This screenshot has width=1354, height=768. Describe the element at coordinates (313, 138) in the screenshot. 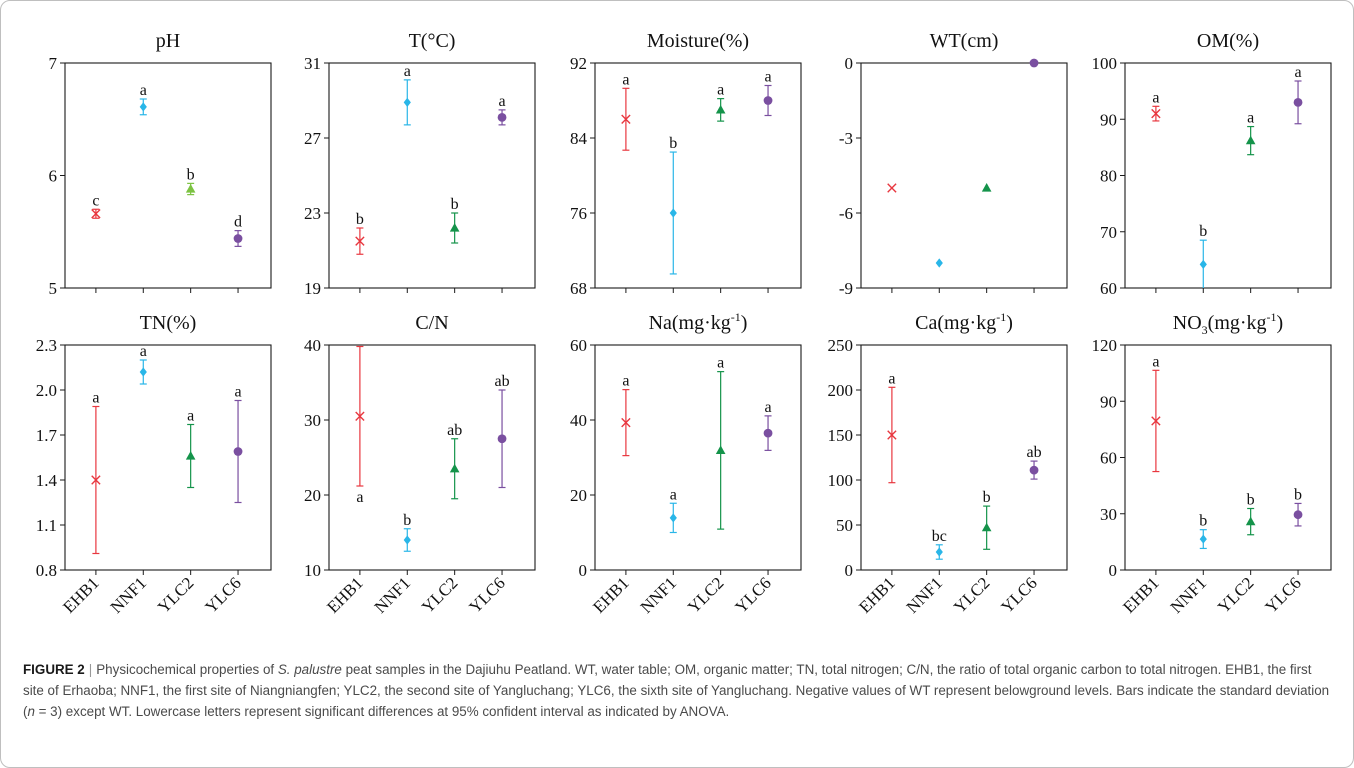

I see `y-tick-label: 27` at that location.